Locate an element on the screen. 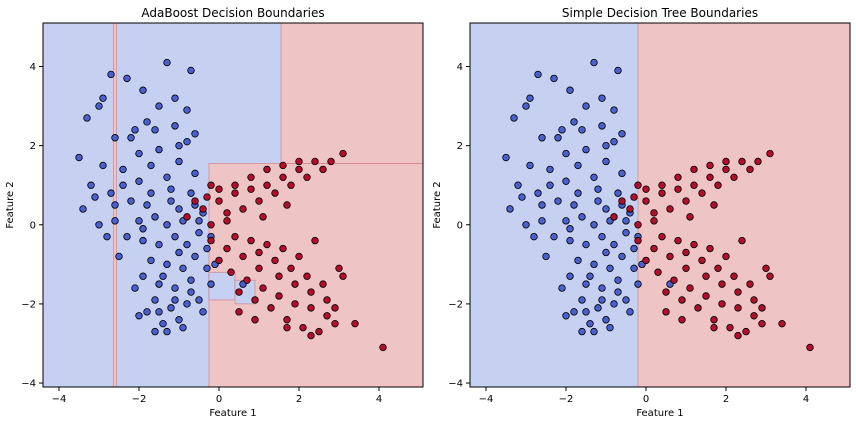 The height and width of the screenshot is (428, 856). adaboost-xtick-label: 4 is located at coordinates (379, 399).